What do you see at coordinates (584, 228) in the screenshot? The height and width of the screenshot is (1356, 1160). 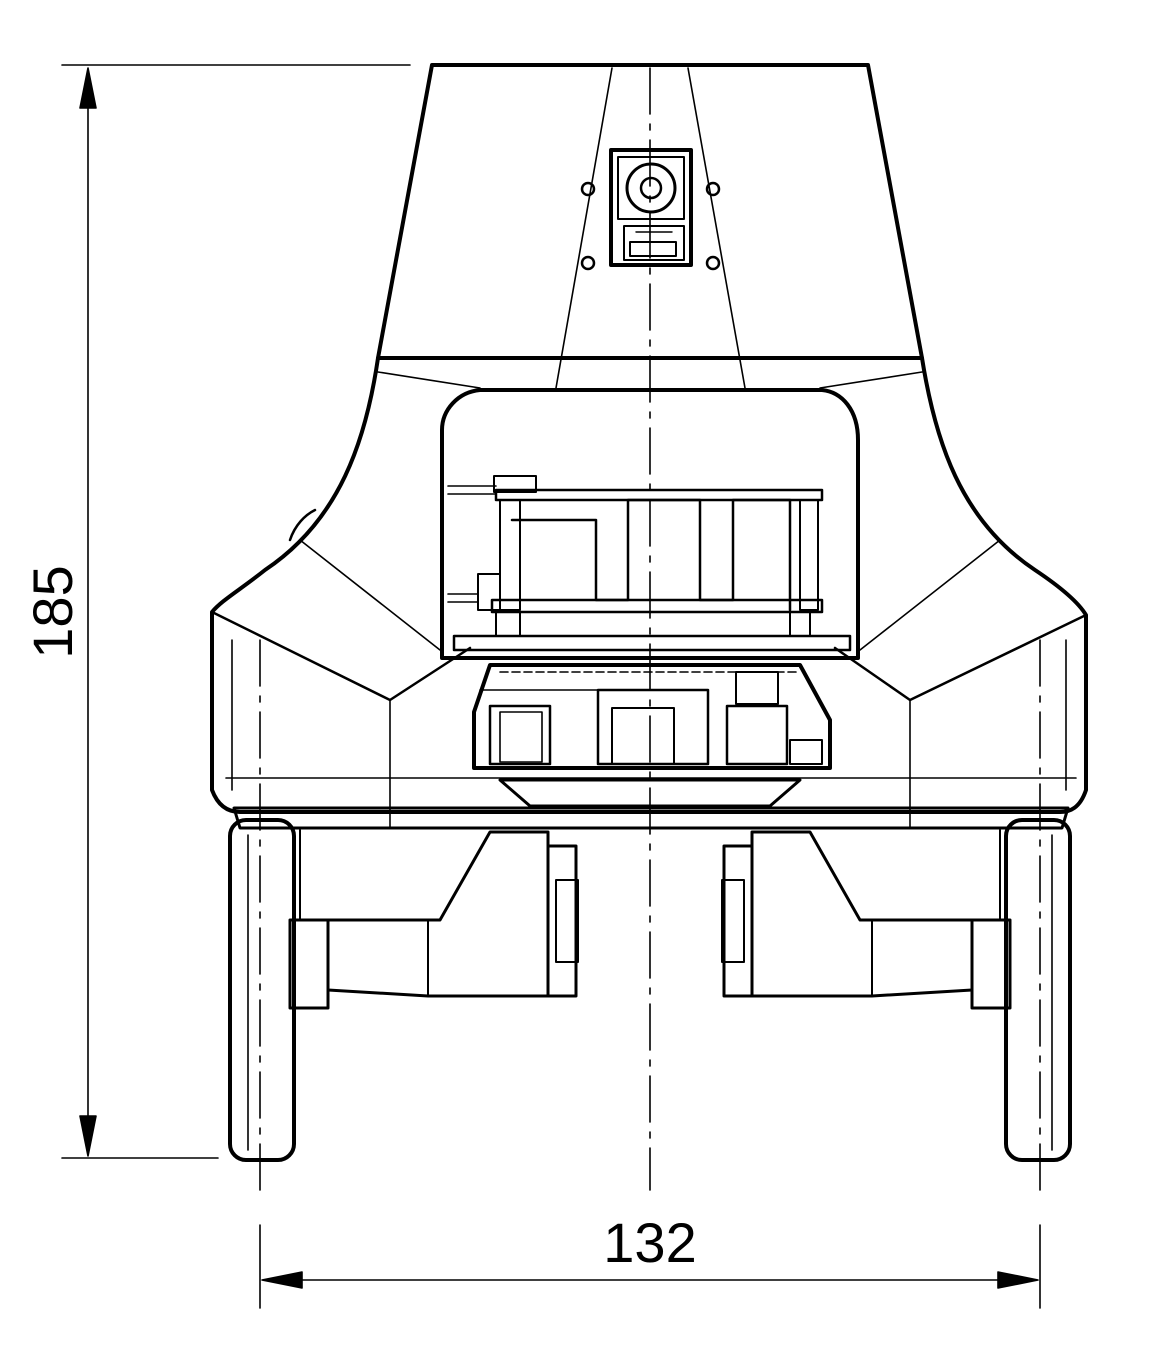 I see `head-facet-left` at bounding box center [584, 228].